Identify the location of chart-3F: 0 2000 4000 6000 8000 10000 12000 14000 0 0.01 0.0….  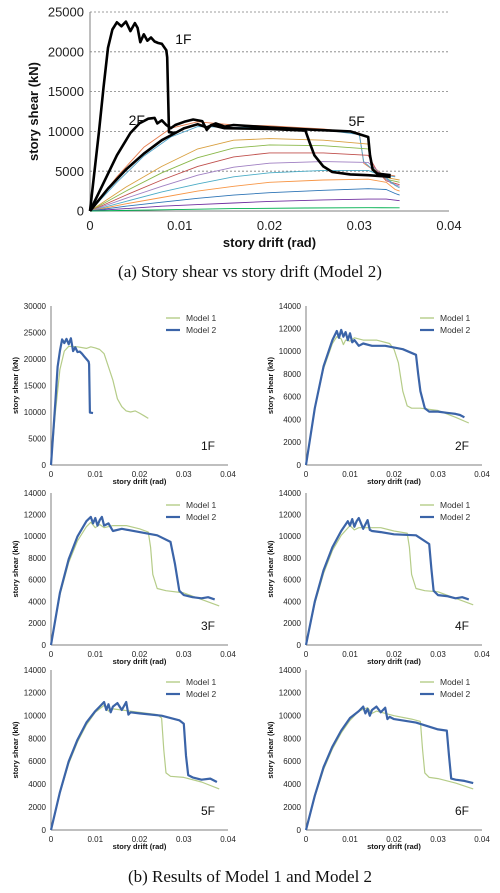
(123, 577).